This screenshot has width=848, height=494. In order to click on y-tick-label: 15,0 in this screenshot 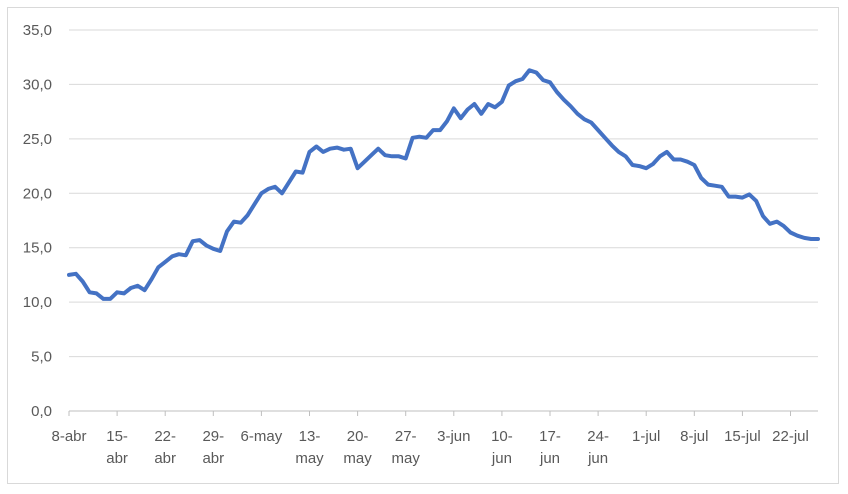, I will do `click(37, 248)`.